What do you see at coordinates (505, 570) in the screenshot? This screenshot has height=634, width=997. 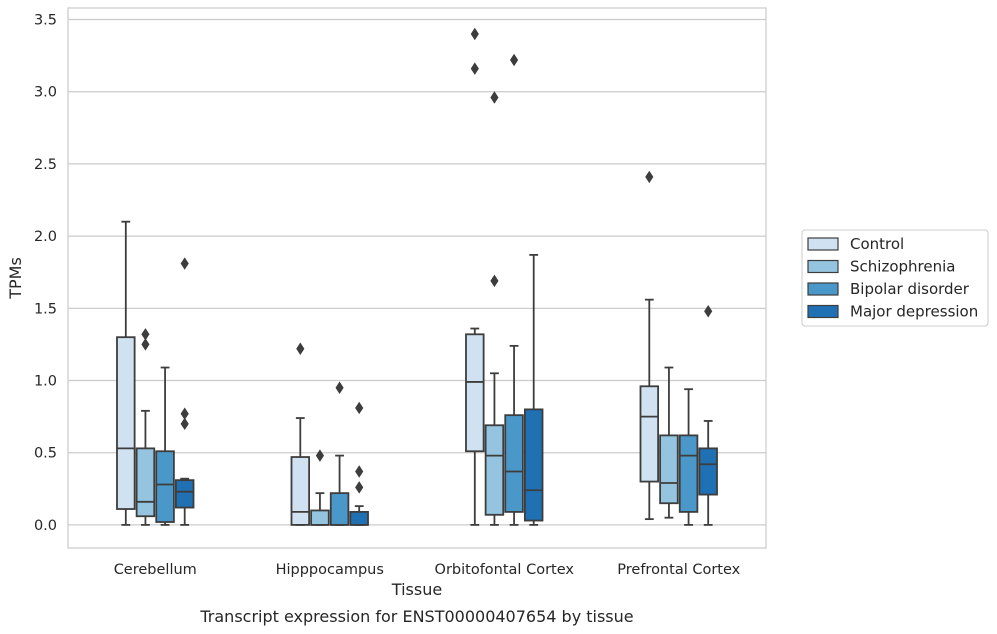 I see `x-tick-label: Orbitofontal Cortex` at bounding box center [505, 570].